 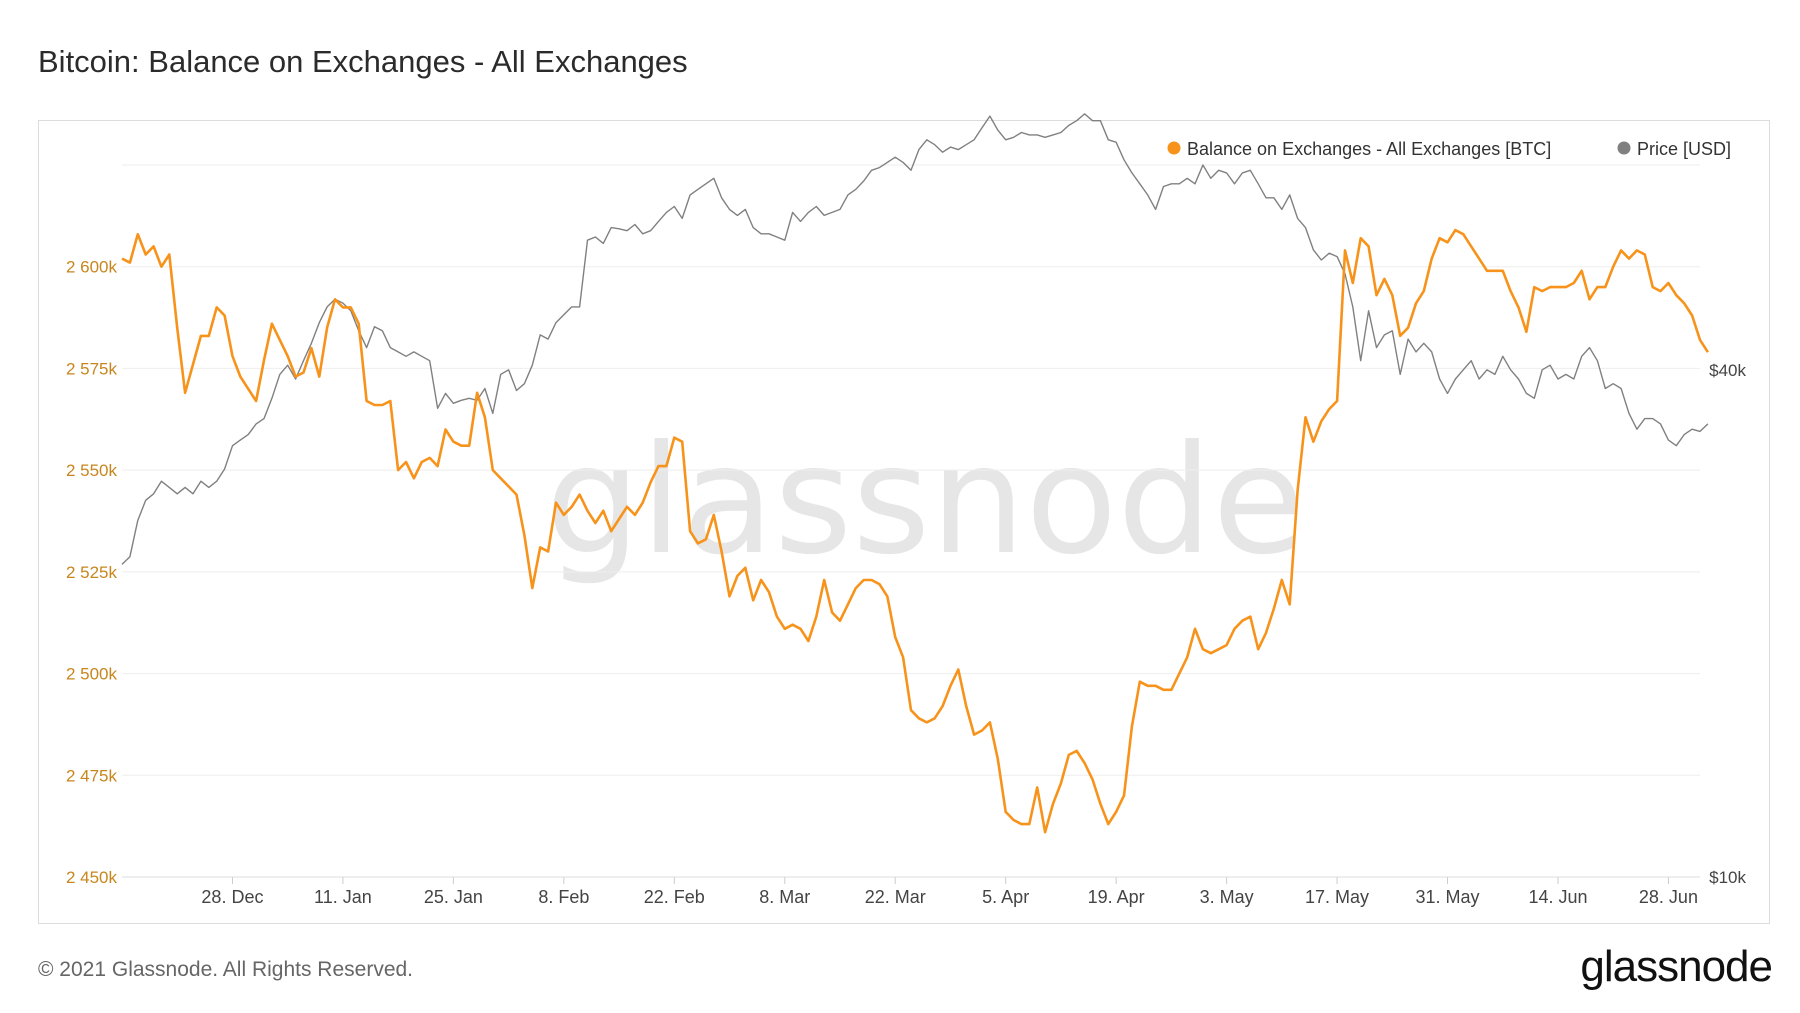 What do you see at coordinates (1116, 897) in the screenshot?
I see `x-tick-label: 19. Apr` at bounding box center [1116, 897].